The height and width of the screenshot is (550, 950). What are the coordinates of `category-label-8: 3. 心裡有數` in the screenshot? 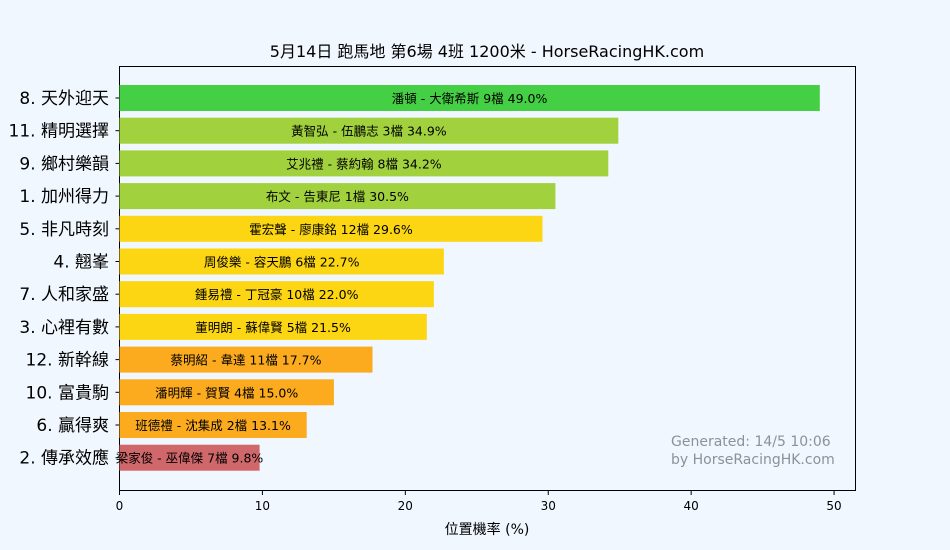 It's located at (64, 328).